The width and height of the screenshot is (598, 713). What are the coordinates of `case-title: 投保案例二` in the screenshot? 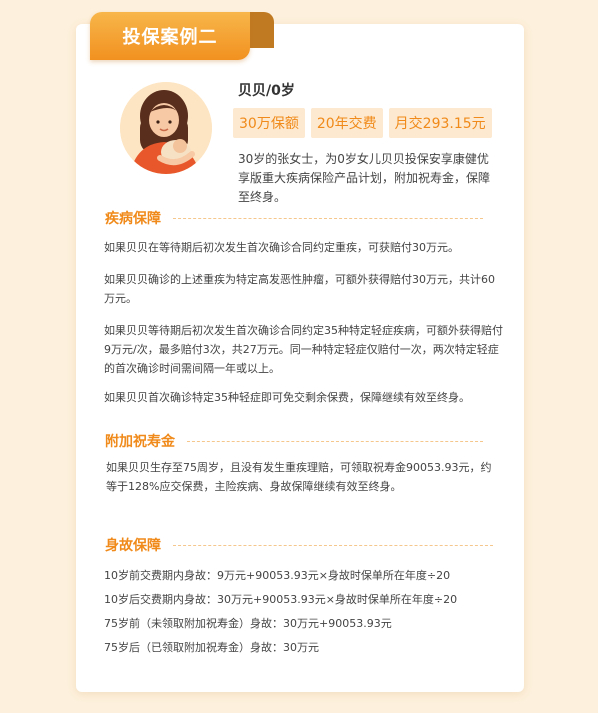 It's located at (170, 37).